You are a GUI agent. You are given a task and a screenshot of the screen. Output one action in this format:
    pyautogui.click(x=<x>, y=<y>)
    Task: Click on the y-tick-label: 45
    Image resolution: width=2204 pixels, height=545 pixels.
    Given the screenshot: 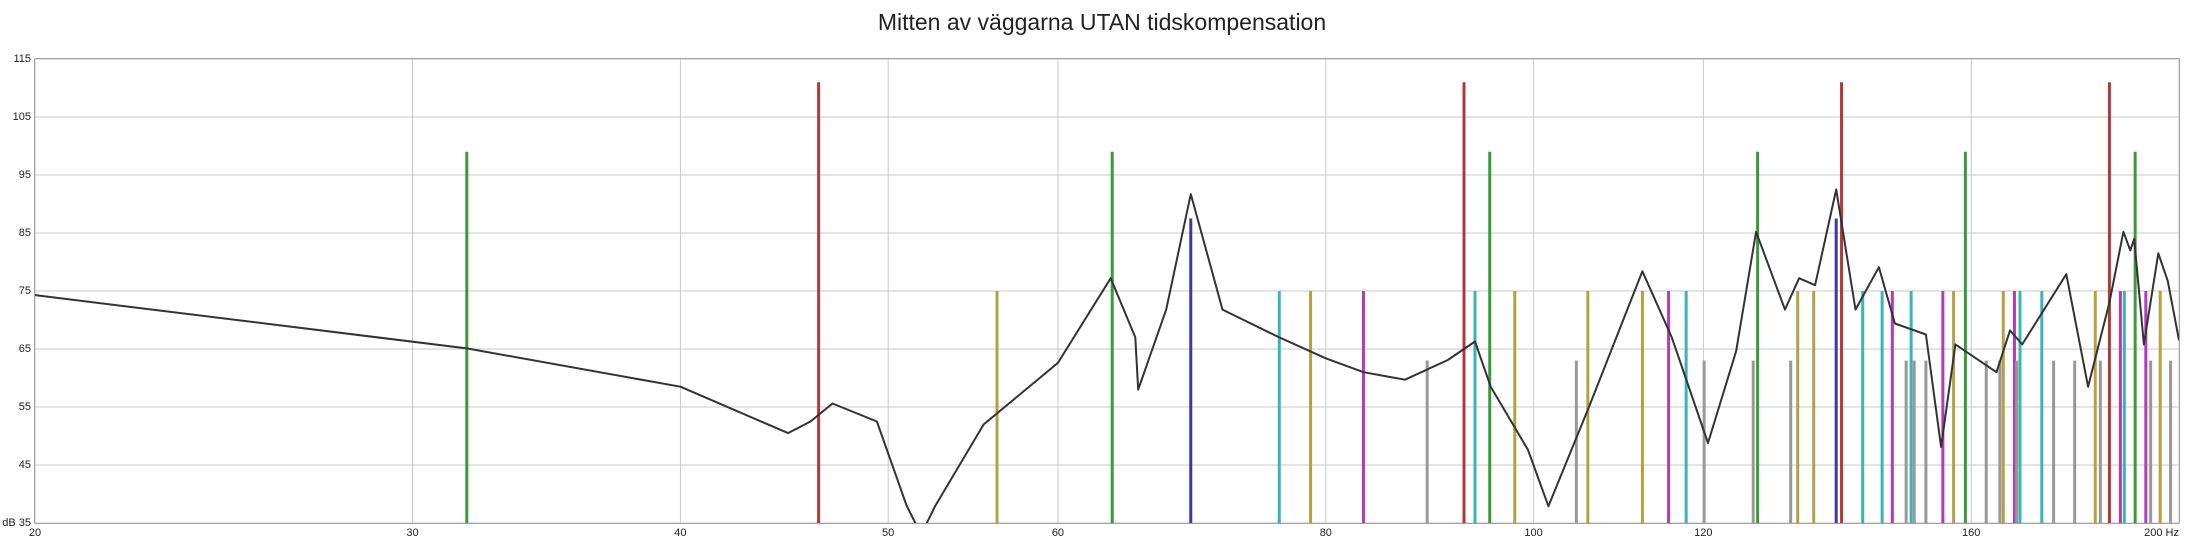 What is the action you would take?
    pyautogui.click(x=25, y=465)
    